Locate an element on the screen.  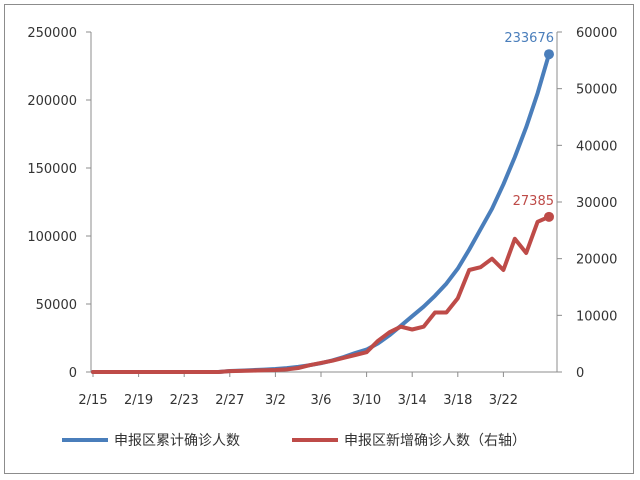
x-tick-label: 2/19 is located at coordinates (138, 400).